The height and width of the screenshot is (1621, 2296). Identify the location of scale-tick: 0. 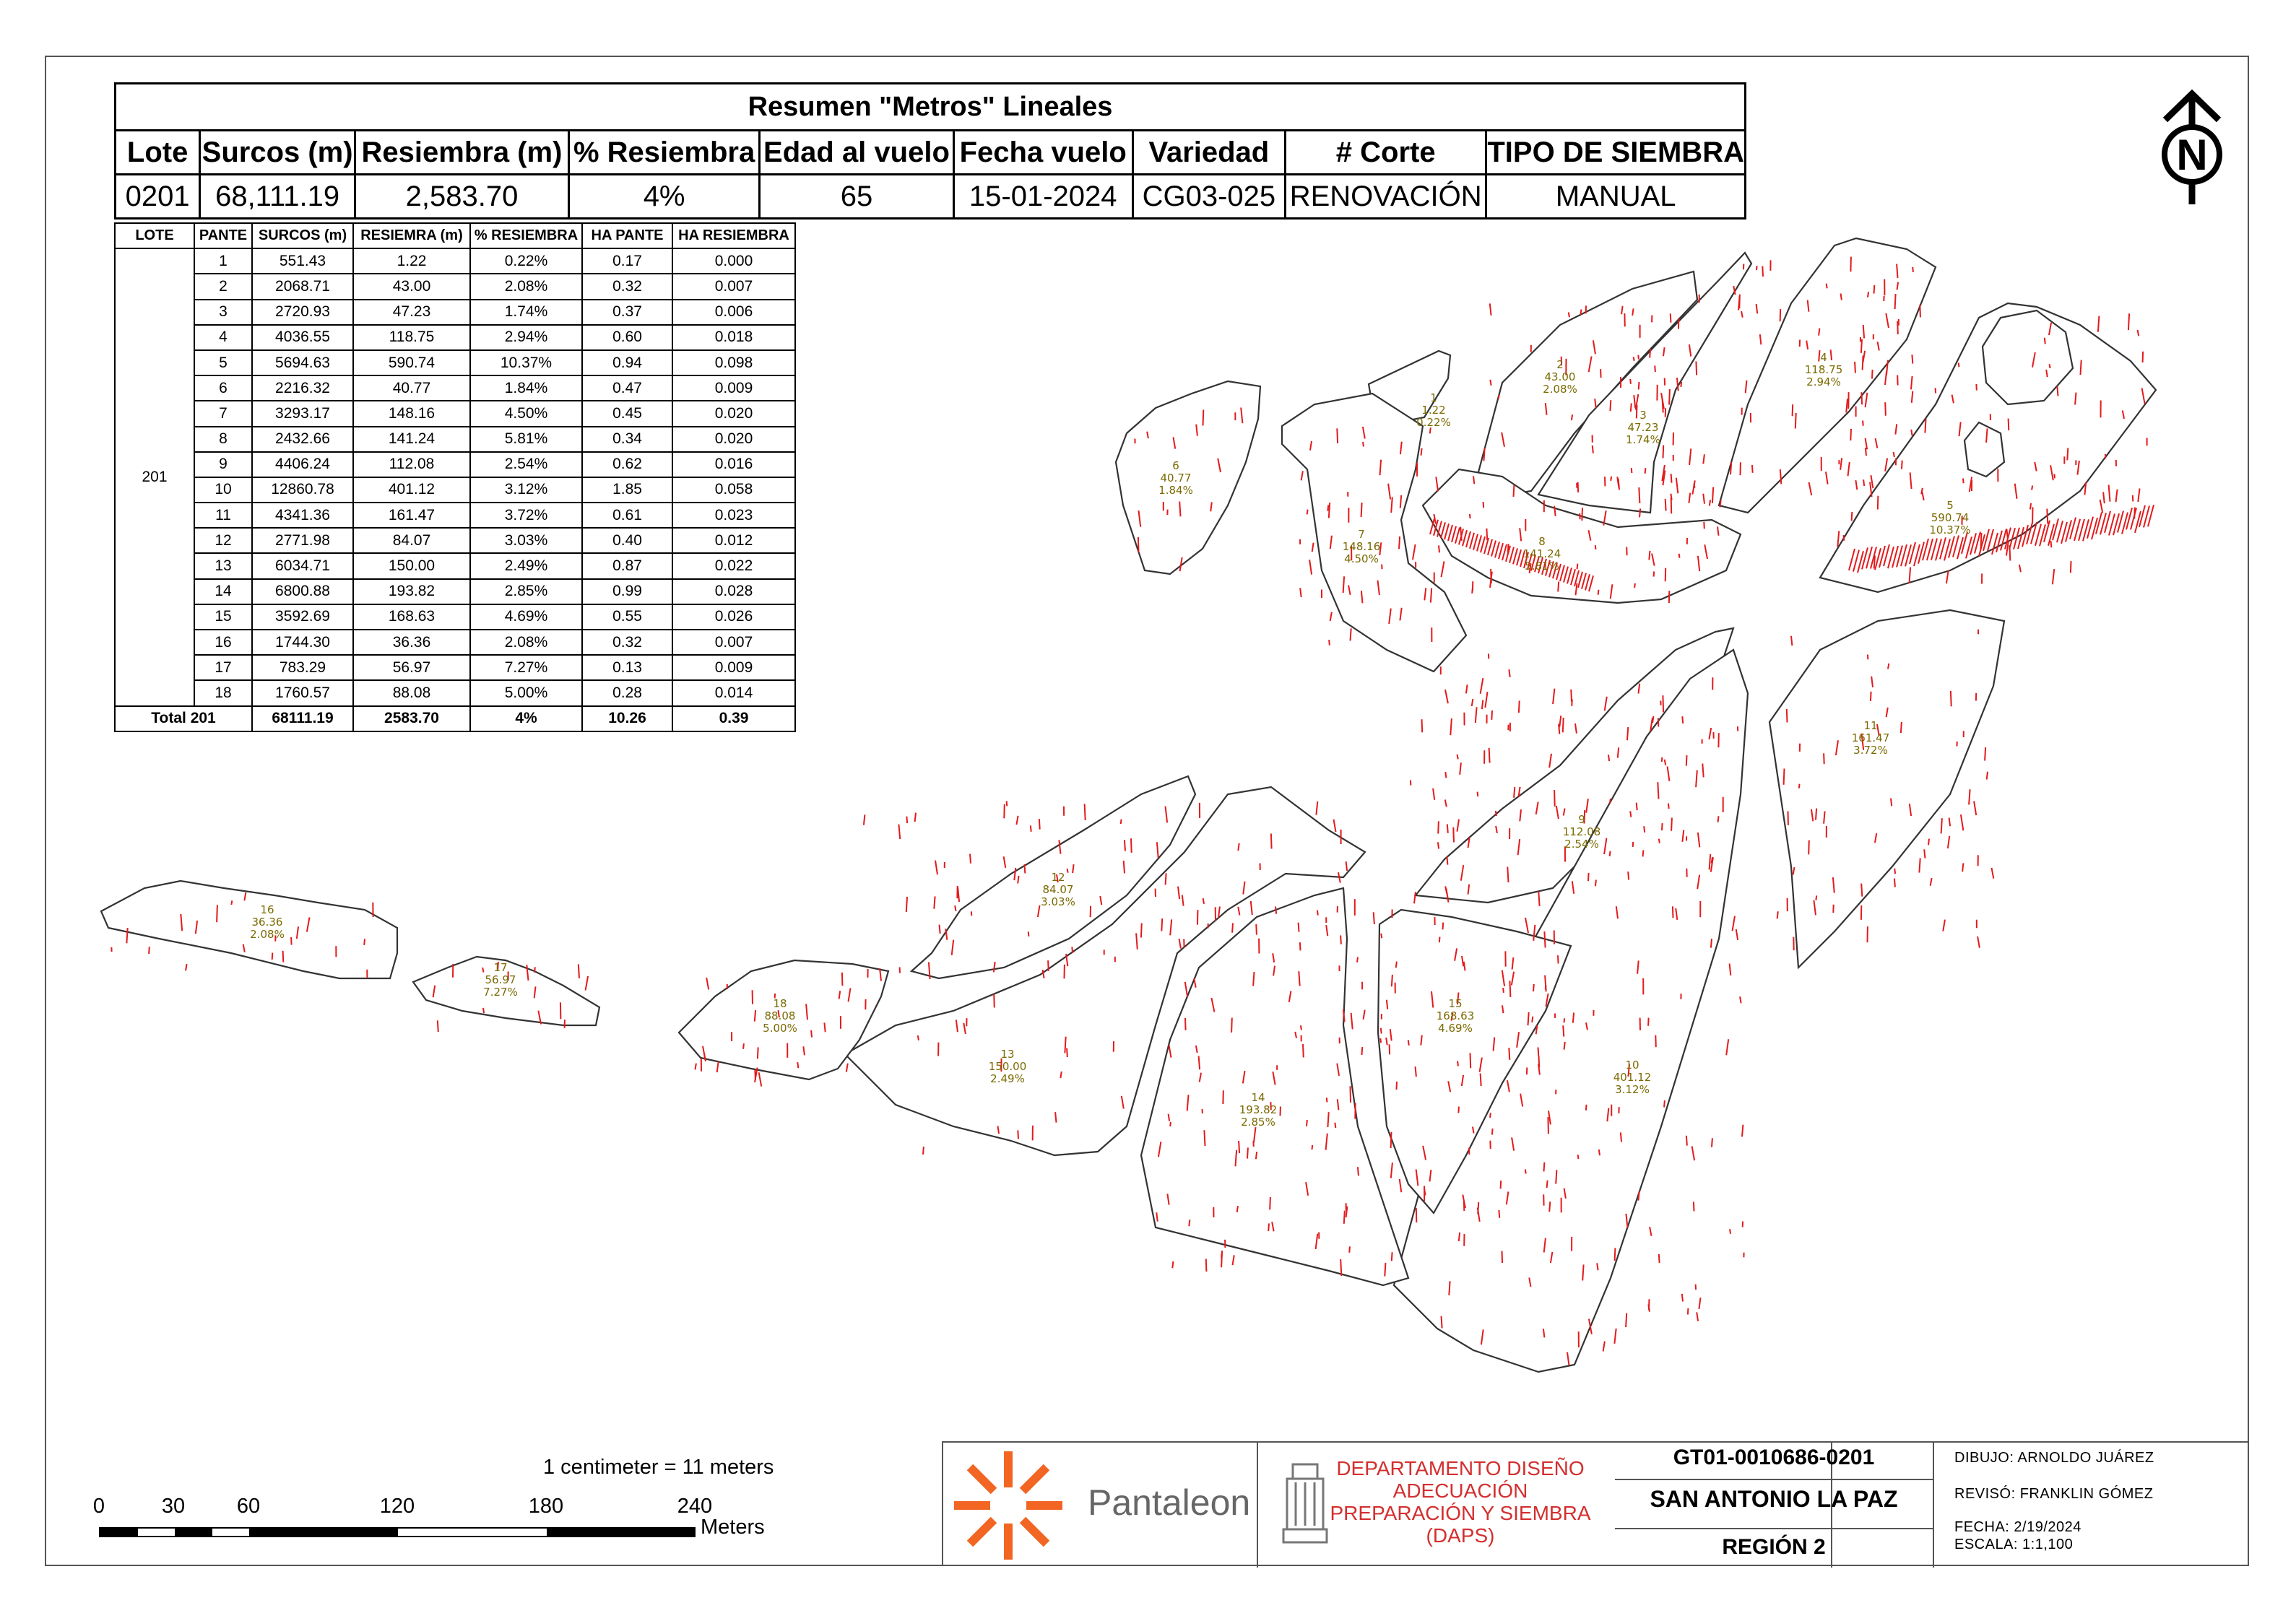
(98, 1506).